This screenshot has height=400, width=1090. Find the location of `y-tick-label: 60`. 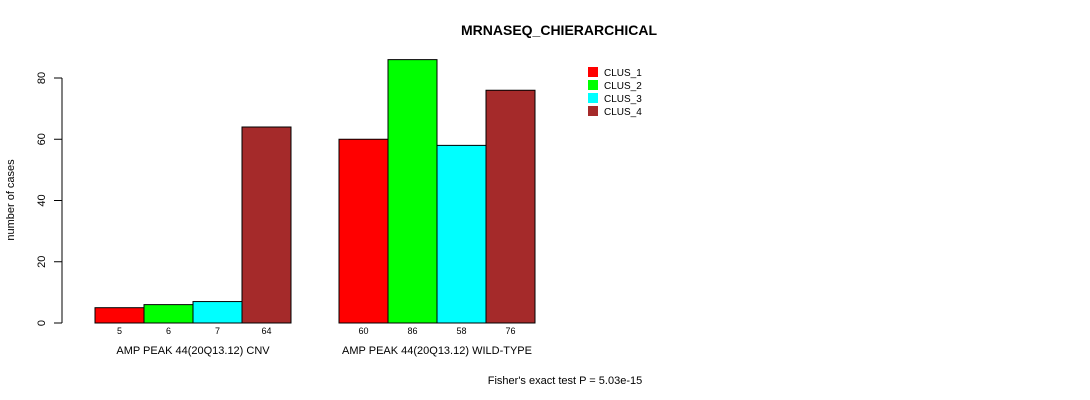

y-tick-label: 60 is located at coordinates (42, 139).